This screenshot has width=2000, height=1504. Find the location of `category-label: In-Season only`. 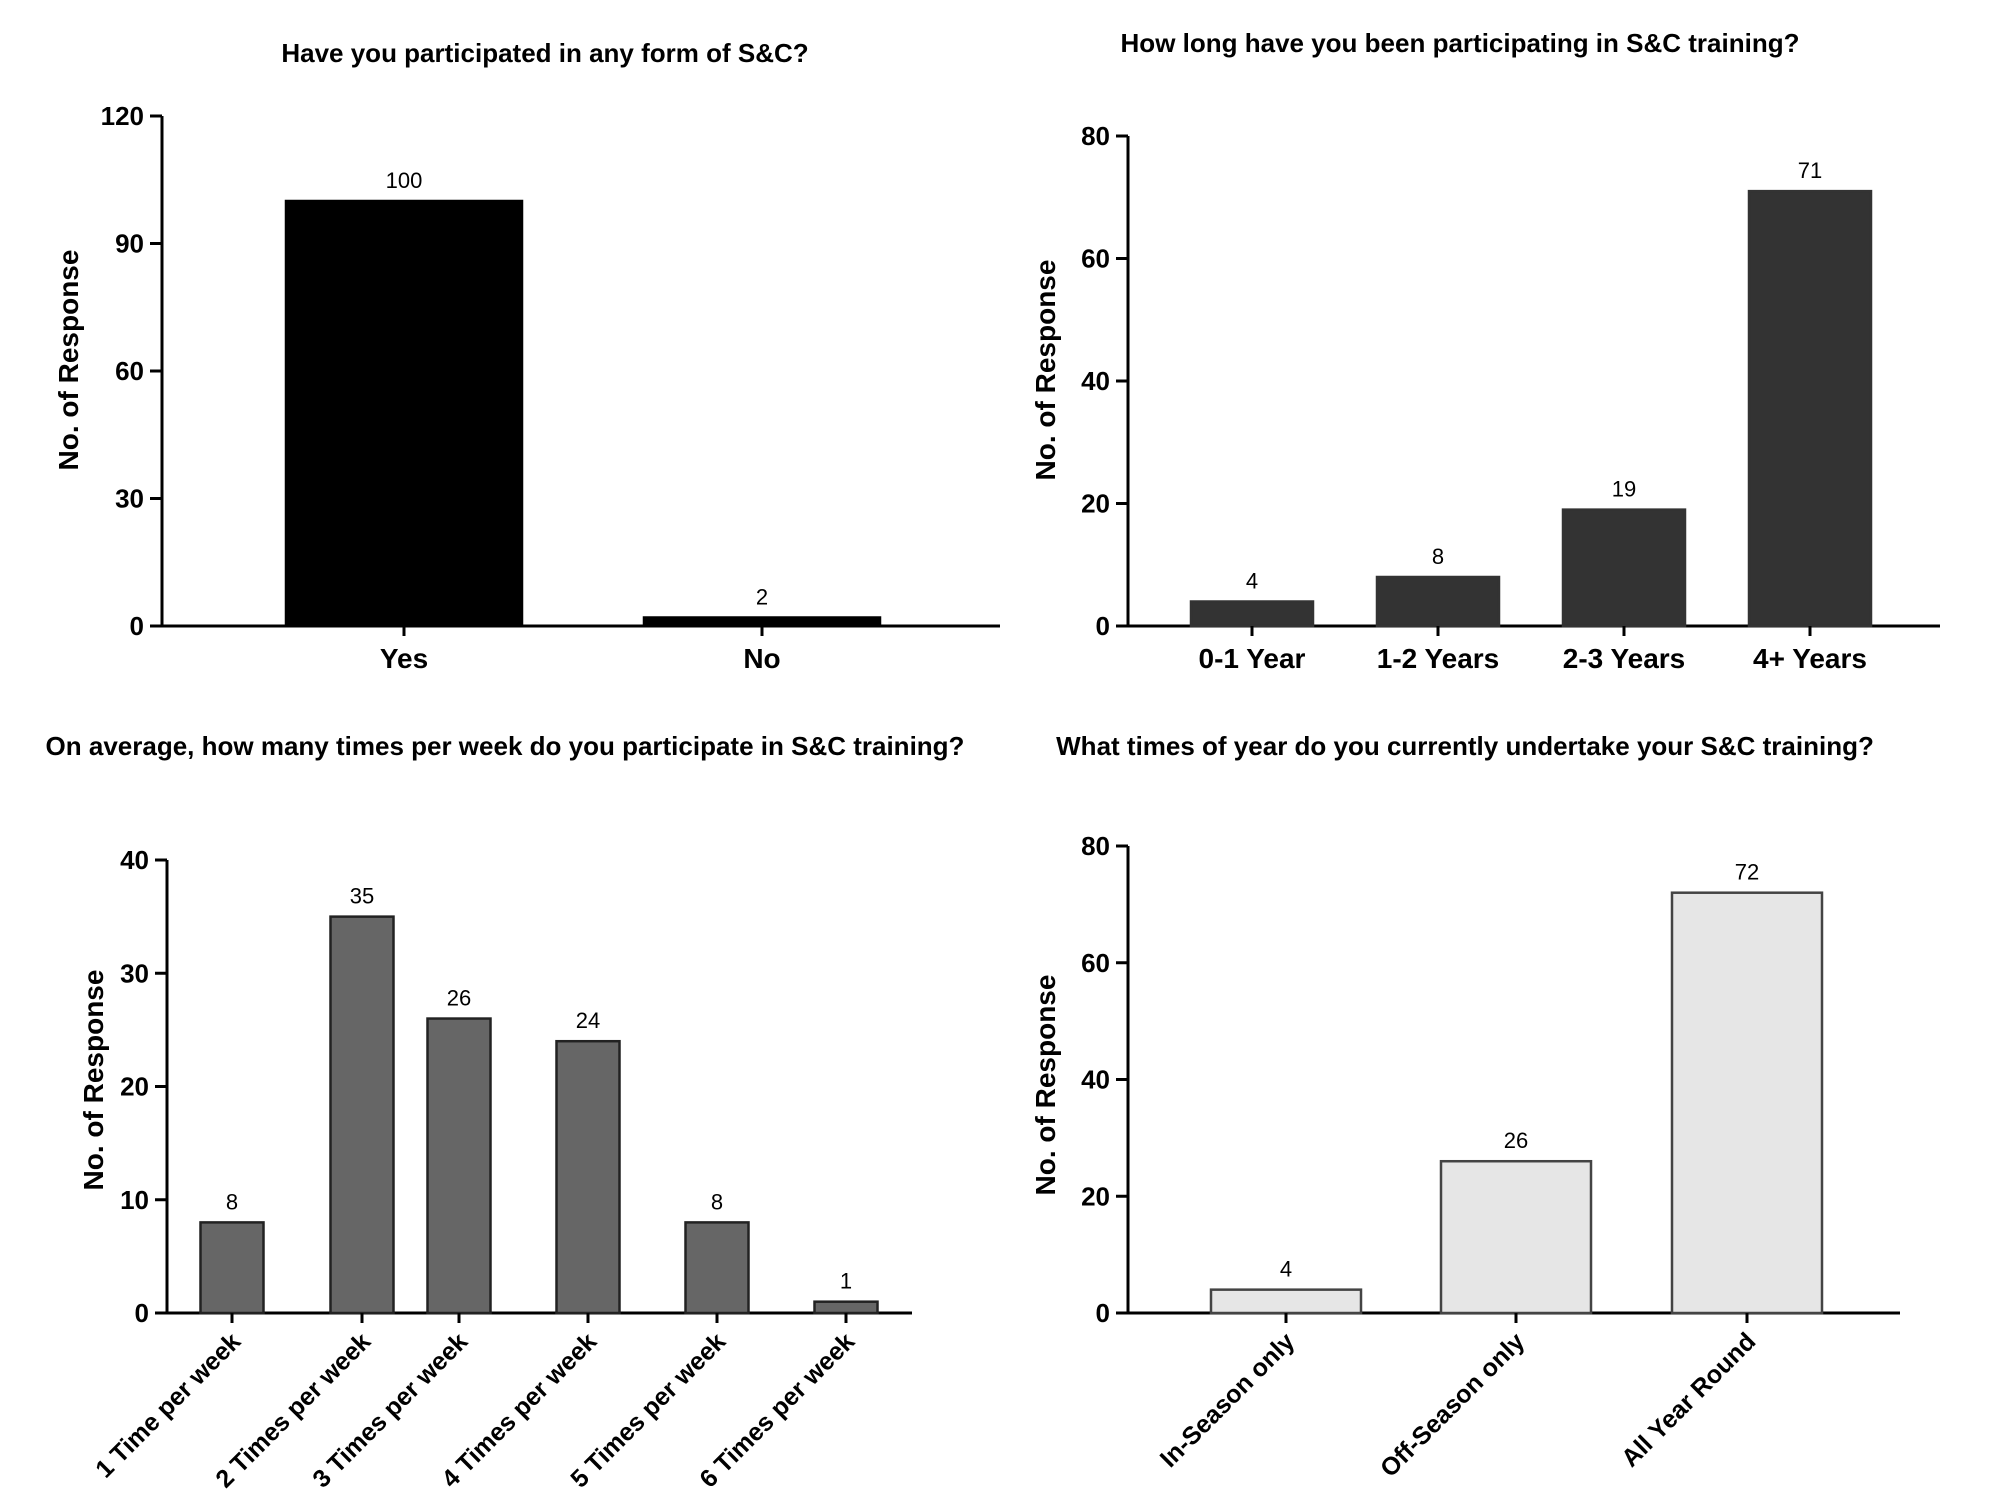

category-label: In-Season only is located at coordinates (1228, 1400).